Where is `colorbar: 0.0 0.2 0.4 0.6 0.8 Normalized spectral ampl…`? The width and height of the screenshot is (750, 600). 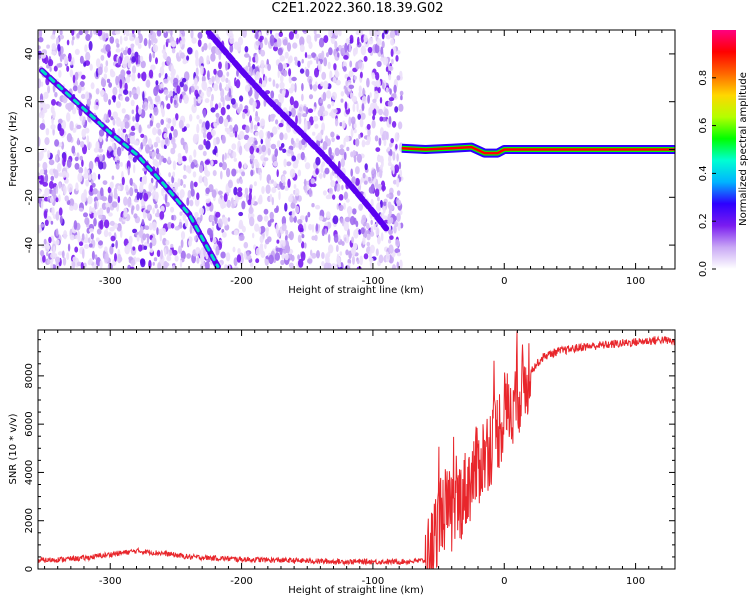
colorbar: 0.0 0.2 0.4 0.6 0.8 Normalized spectral ampl… is located at coordinates (723, 153).